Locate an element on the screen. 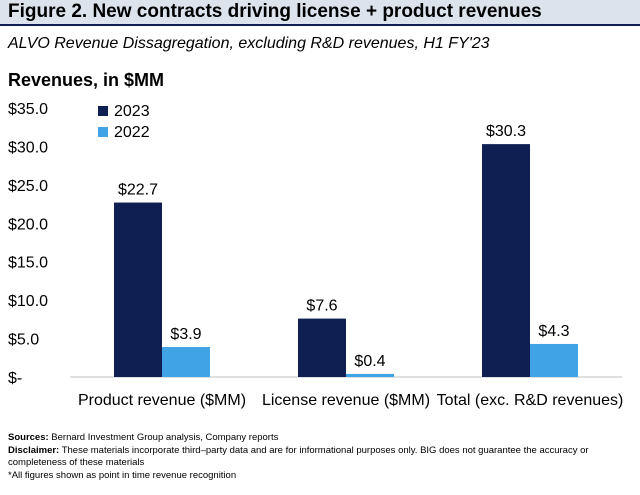 The height and width of the screenshot is (495, 640). legend-label: 2023 is located at coordinates (132, 111).